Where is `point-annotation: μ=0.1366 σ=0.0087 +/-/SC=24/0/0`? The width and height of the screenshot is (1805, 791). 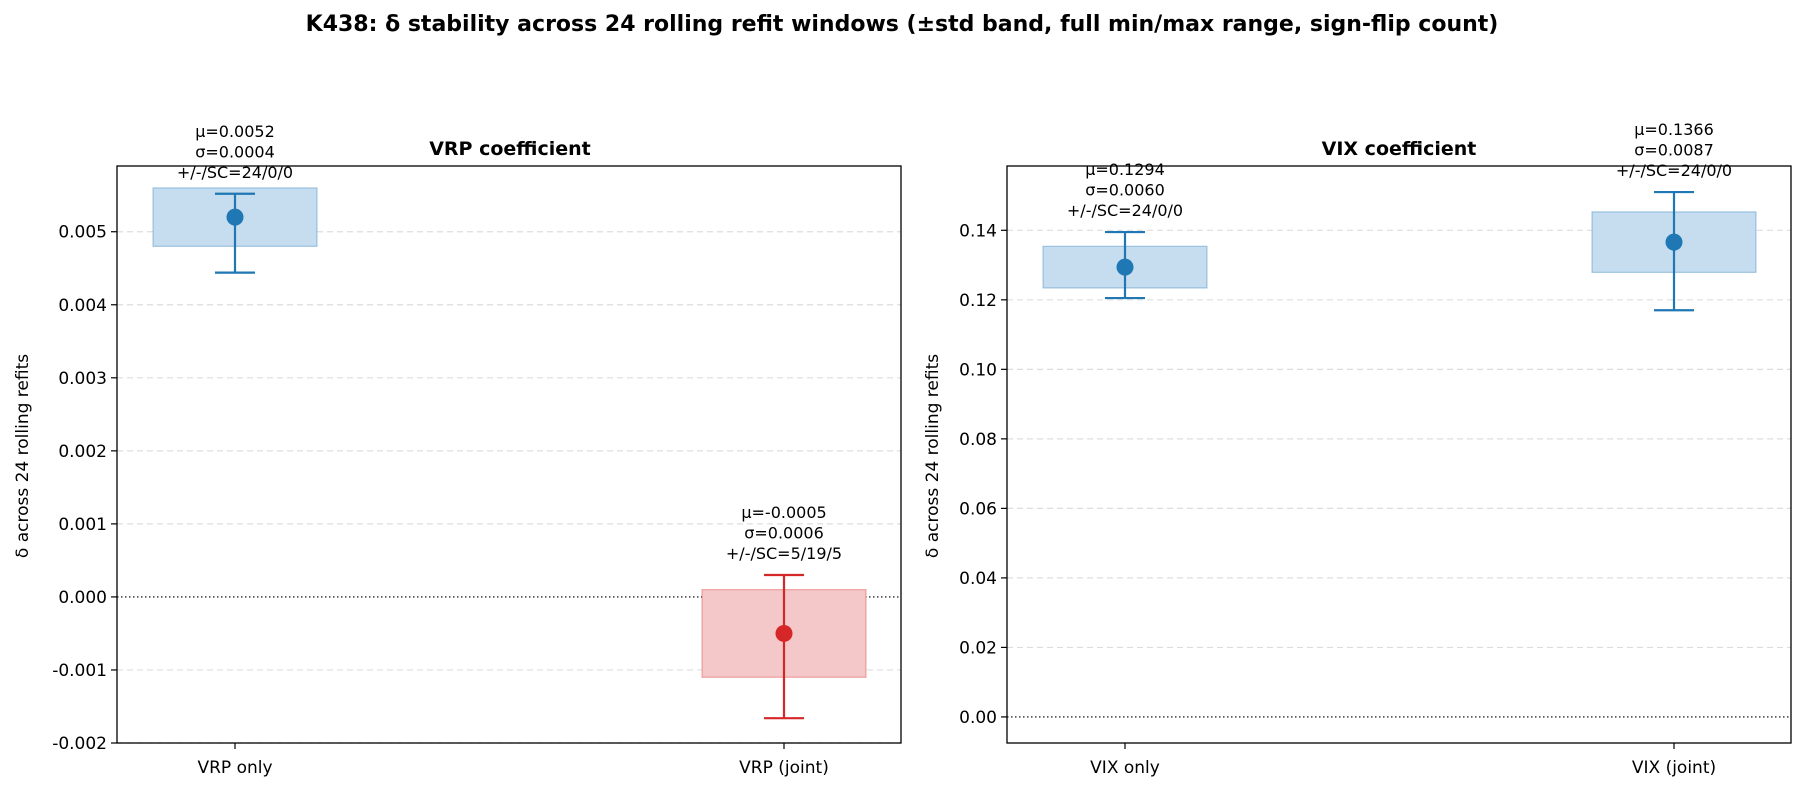 point-annotation: μ=0.1366 σ=0.0087 +/-/SC=24/0/0 is located at coordinates (1674, 150).